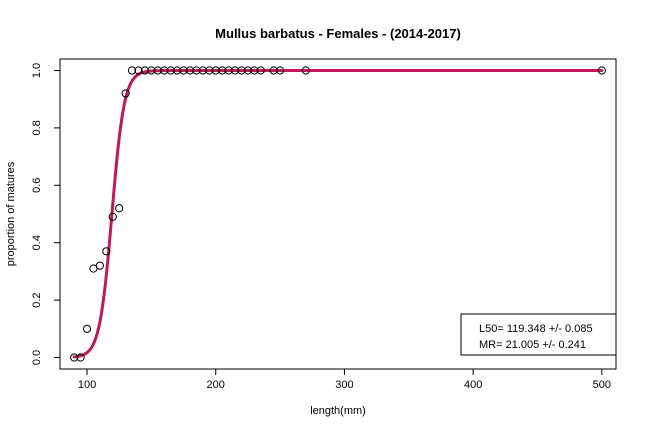  I want to click on y-axis: 0.0 0.2 0.4 0.6 0.8 1.0, so click(46, 214).